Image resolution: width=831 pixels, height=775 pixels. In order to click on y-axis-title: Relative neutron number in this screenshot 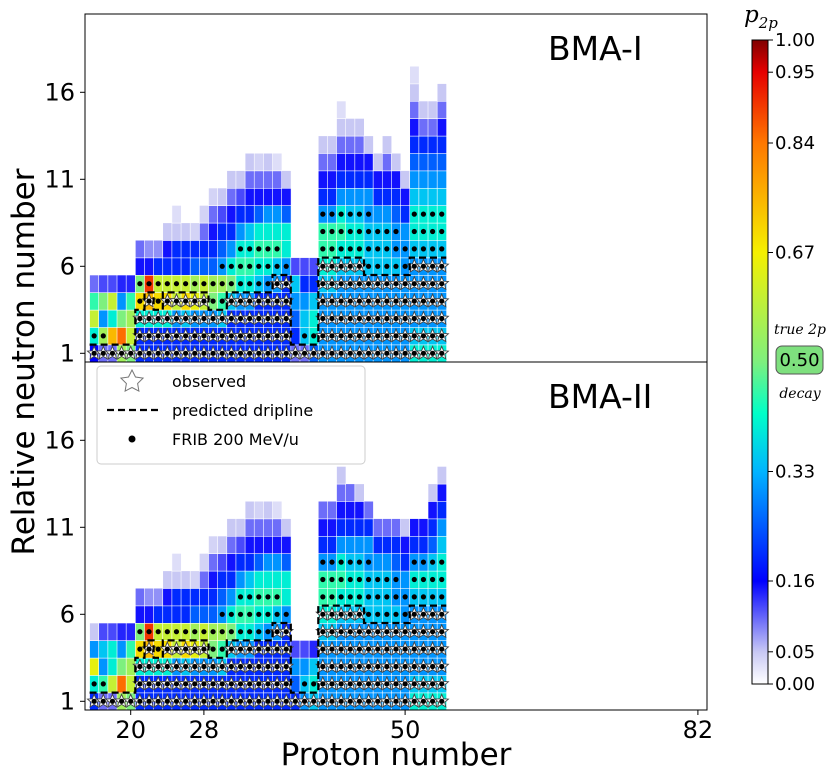, I will do `click(24, 361)`.